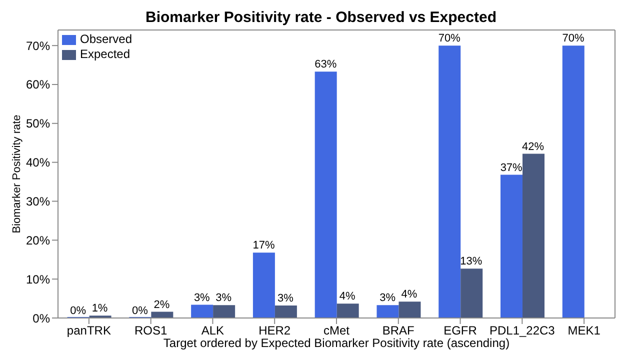 This screenshot has width=642, height=360. I want to click on x-tick-label: HER2, so click(274, 331).